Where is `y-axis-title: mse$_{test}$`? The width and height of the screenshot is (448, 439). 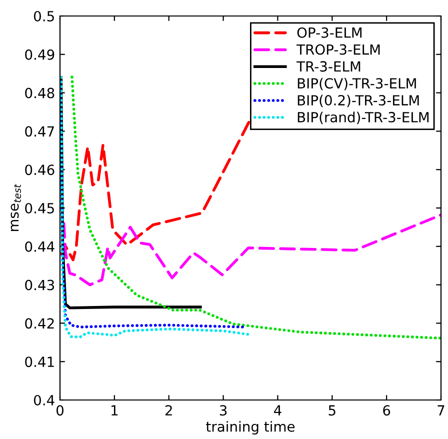
y-axis-title: mse$_{test}$ is located at coordinates (15, 208).